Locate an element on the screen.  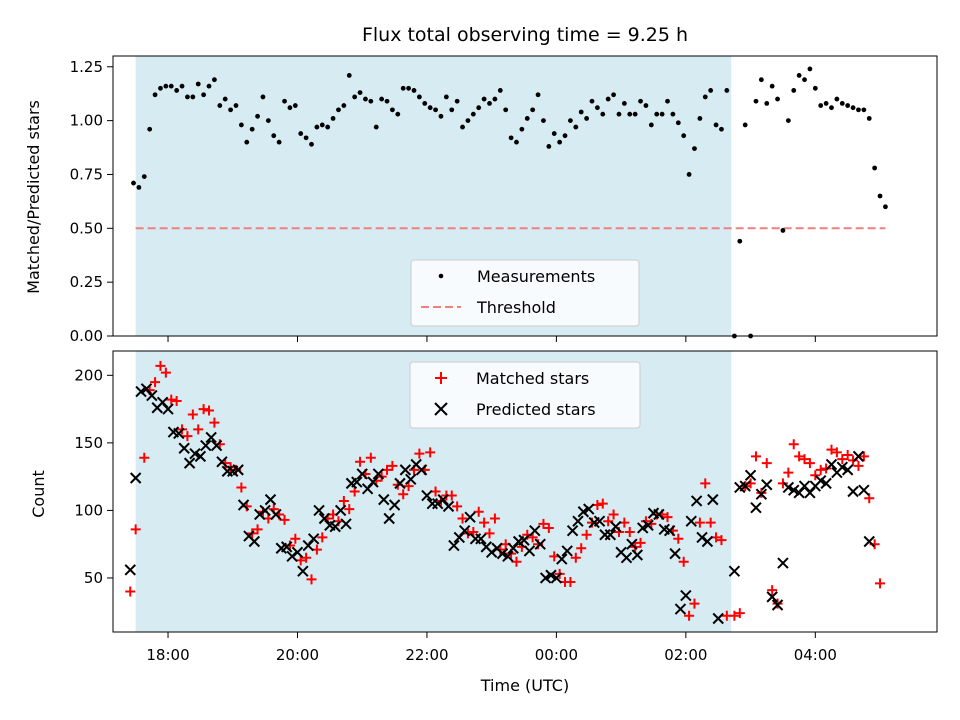
bottom-y-tick-label: 150 is located at coordinates (88, 443).